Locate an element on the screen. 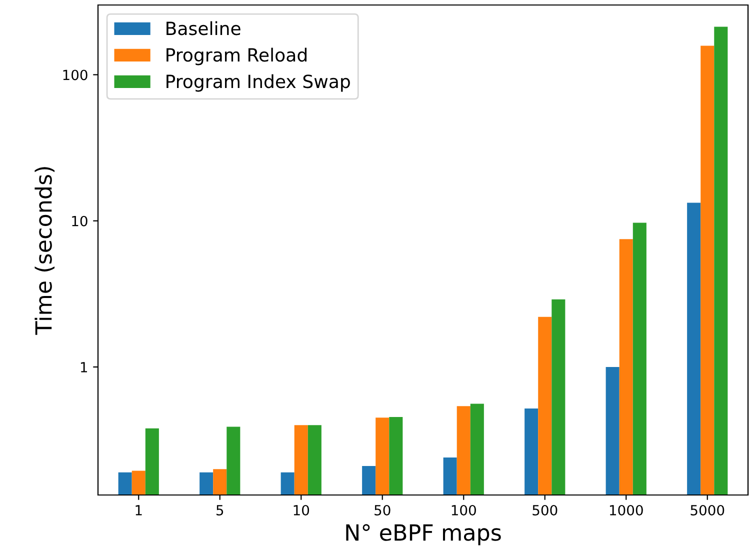 Image resolution: width=749 pixels, height=556 pixels. x-tick-label: 1 is located at coordinates (139, 510).